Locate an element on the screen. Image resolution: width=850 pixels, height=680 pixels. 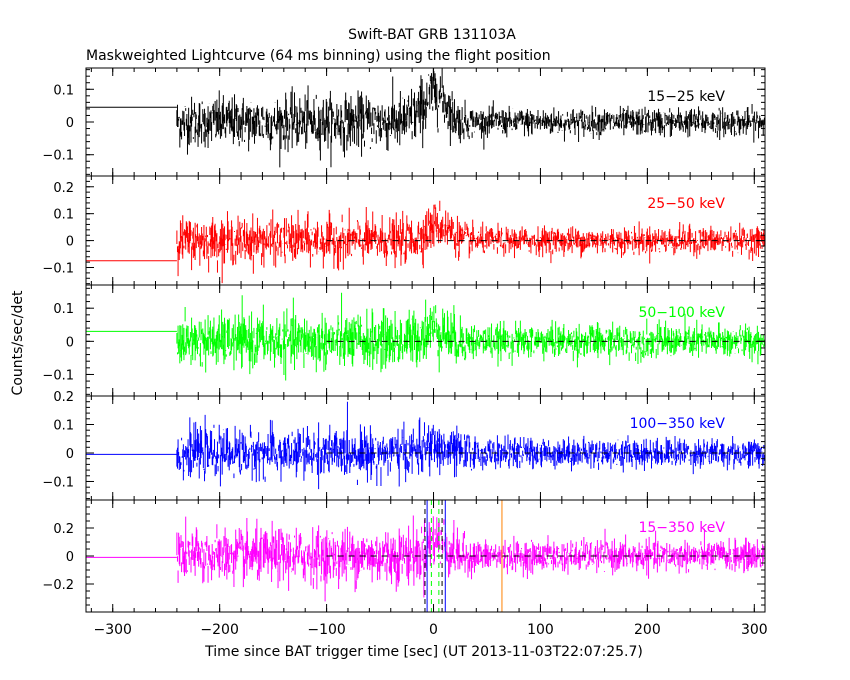
chart-title: Swift-BAT GRB 131103A is located at coordinates (432, 35).